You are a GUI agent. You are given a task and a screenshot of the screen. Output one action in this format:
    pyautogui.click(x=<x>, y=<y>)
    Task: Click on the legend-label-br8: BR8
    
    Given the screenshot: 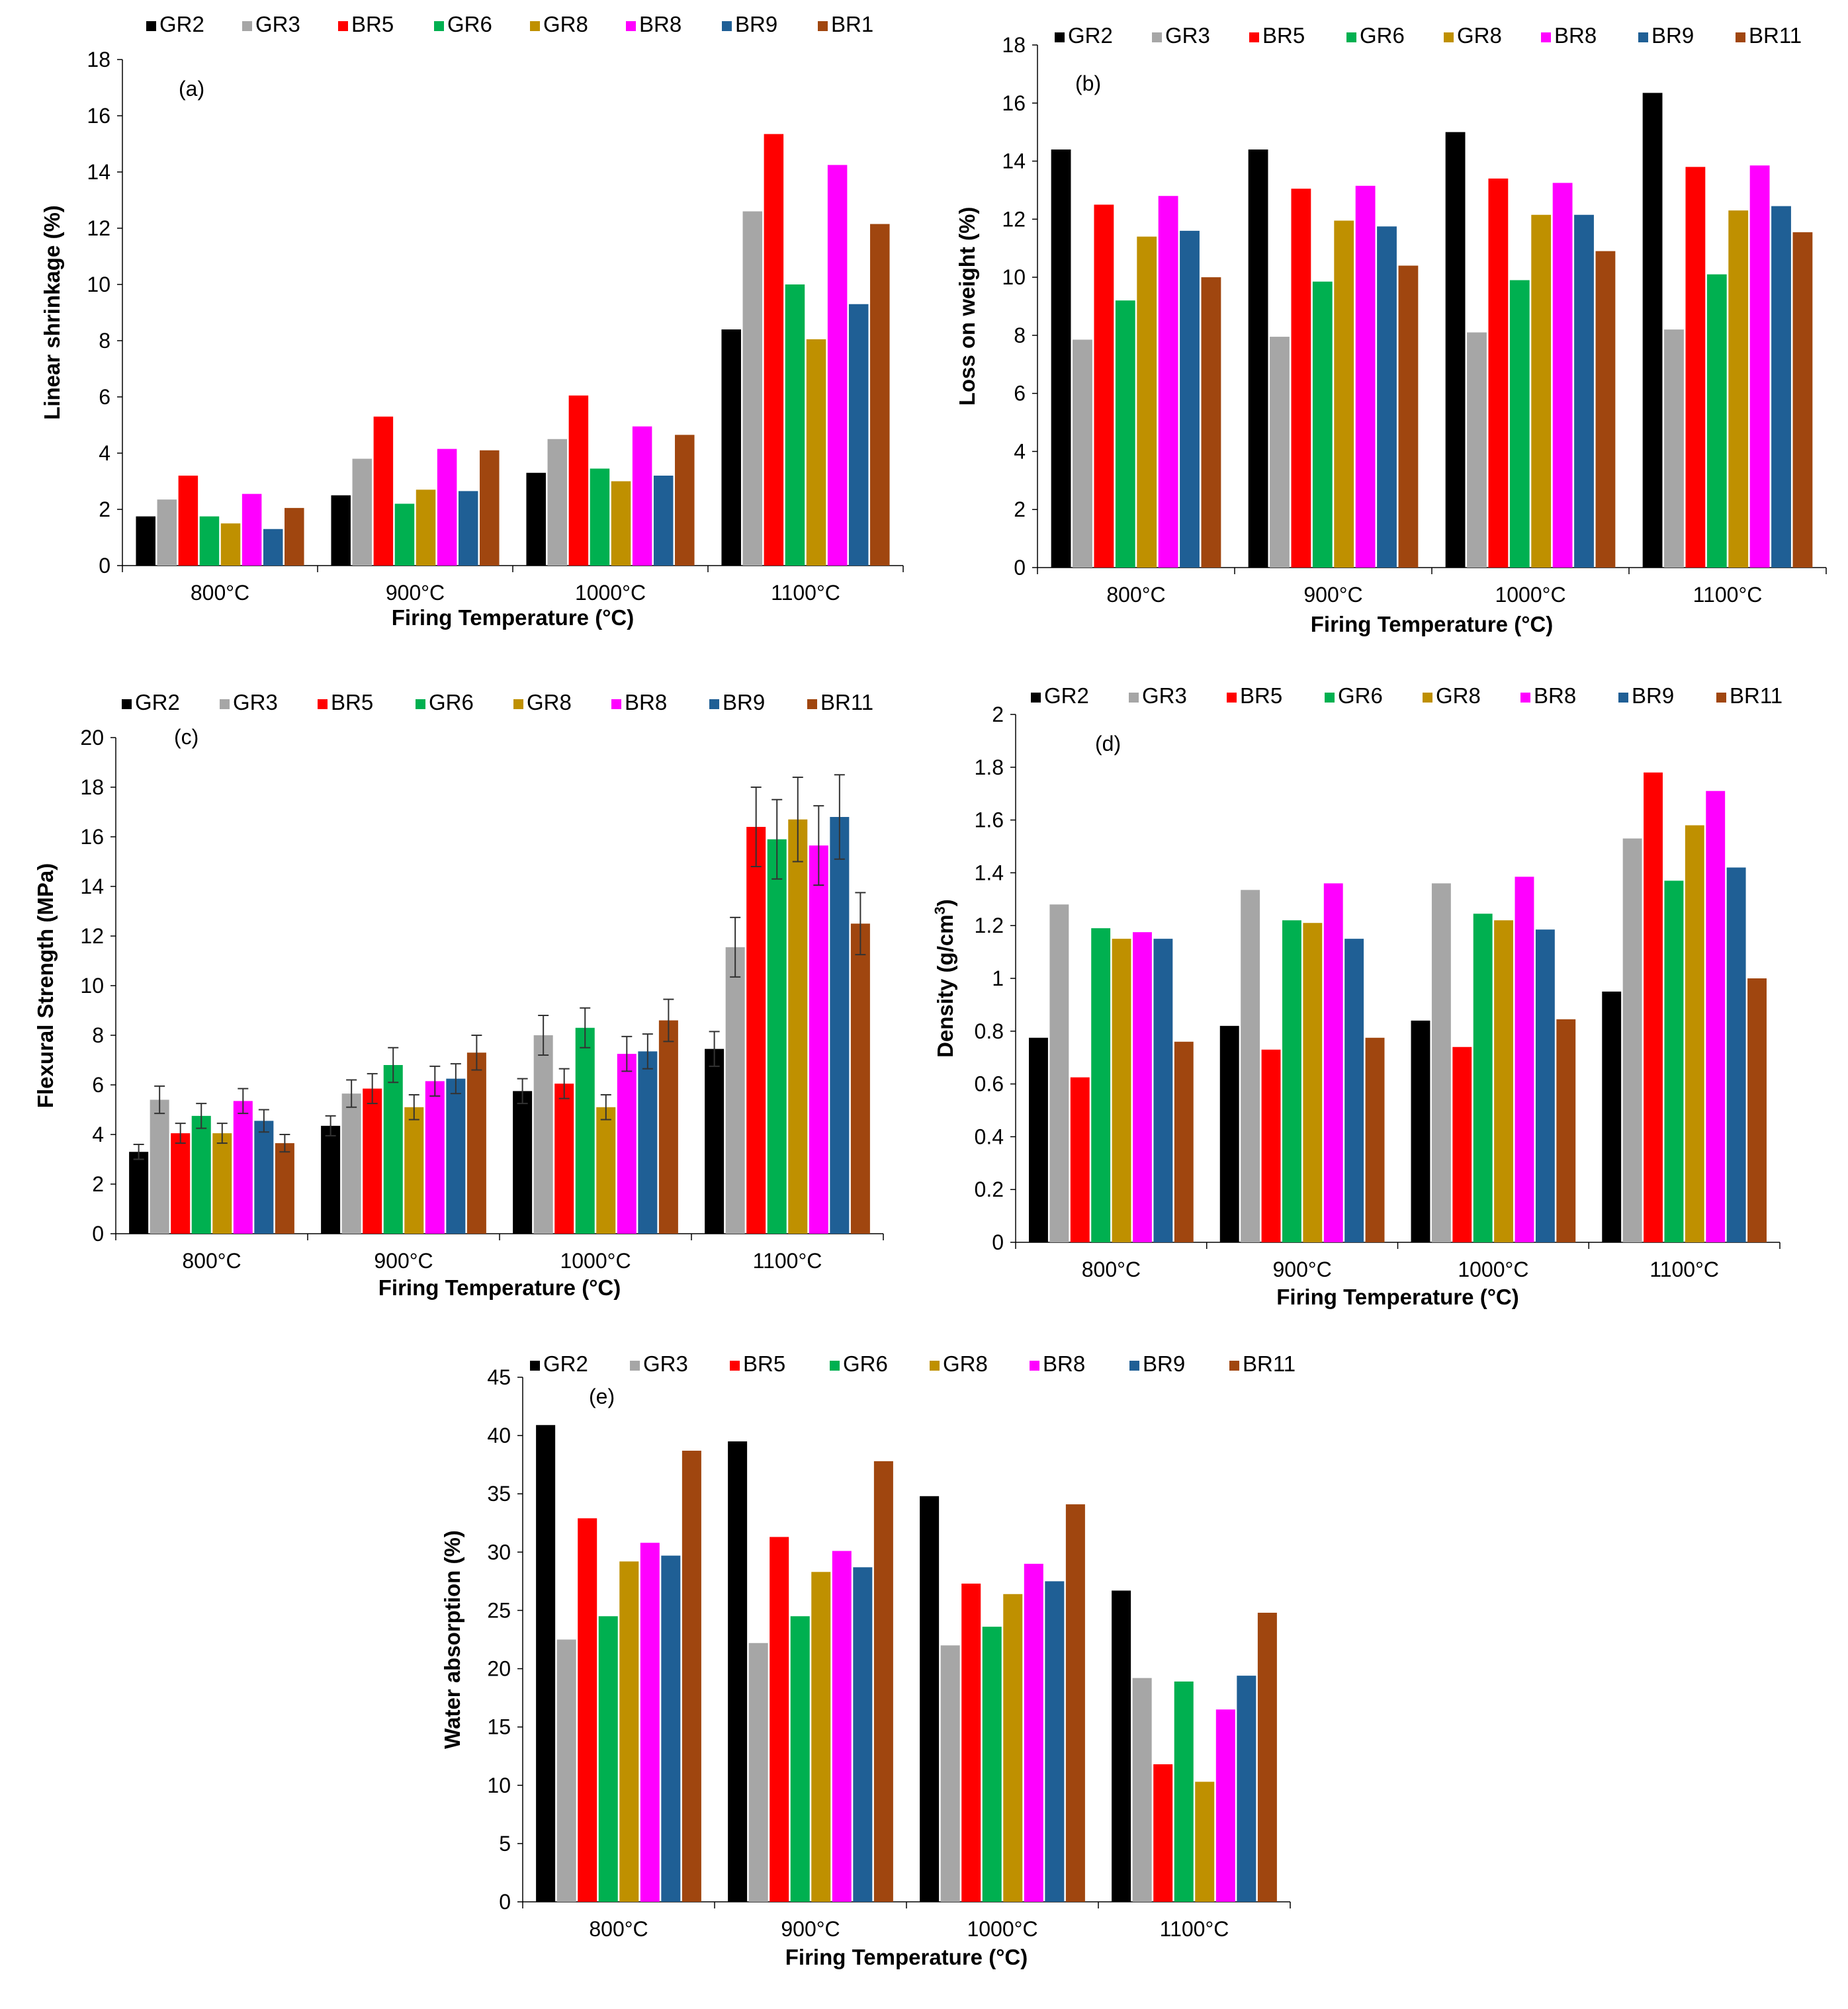 What is the action you would take?
    pyautogui.click(x=646, y=702)
    